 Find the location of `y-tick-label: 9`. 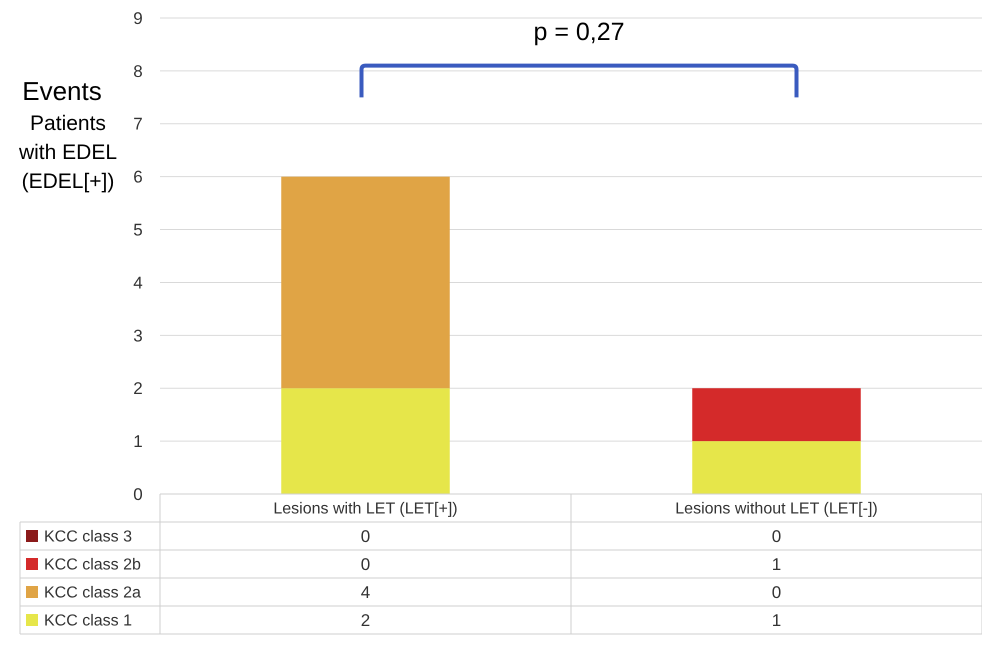

y-tick-label: 9 is located at coordinates (138, 18).